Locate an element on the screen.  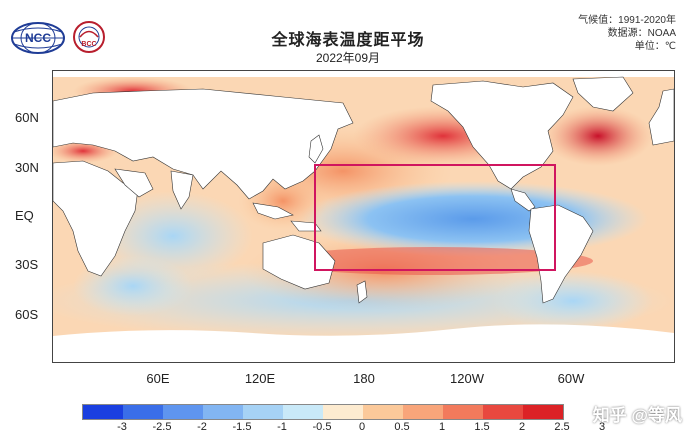
north-atlantic-warm-core is located at coordinates (598, 136).